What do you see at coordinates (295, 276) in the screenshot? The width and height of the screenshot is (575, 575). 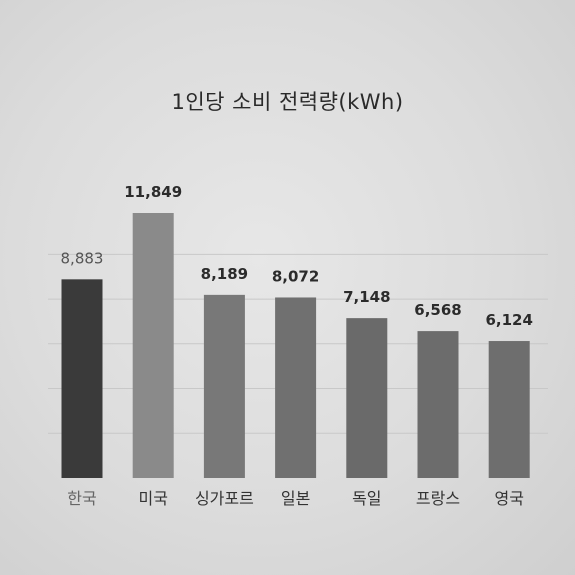 I see `bar-value-label: 8,072` at bounding box center [295, 276].